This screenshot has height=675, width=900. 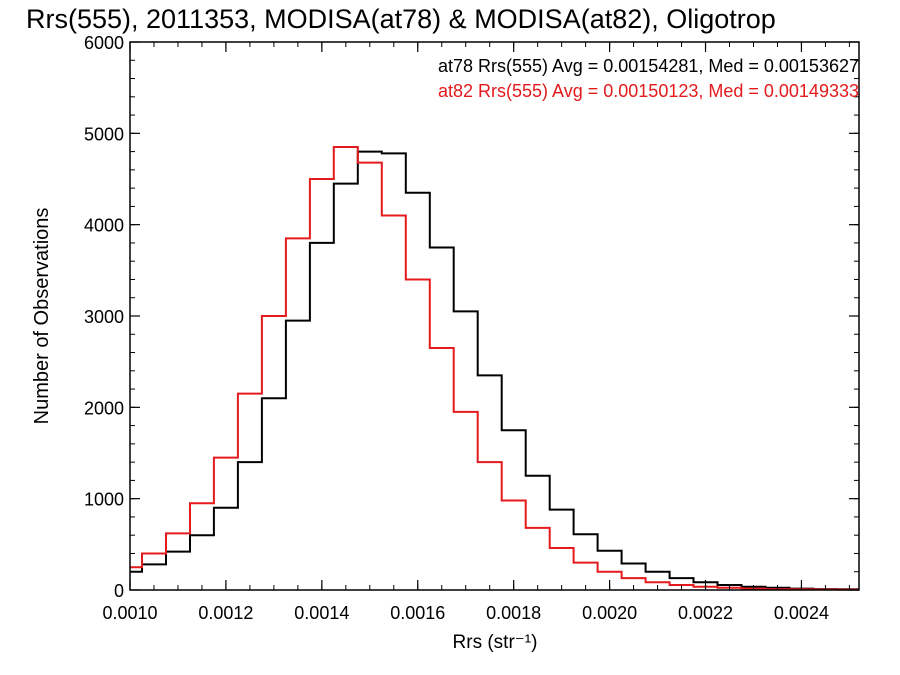 I want to click on y-tick-label: 5000, so click(x=104, y=134).